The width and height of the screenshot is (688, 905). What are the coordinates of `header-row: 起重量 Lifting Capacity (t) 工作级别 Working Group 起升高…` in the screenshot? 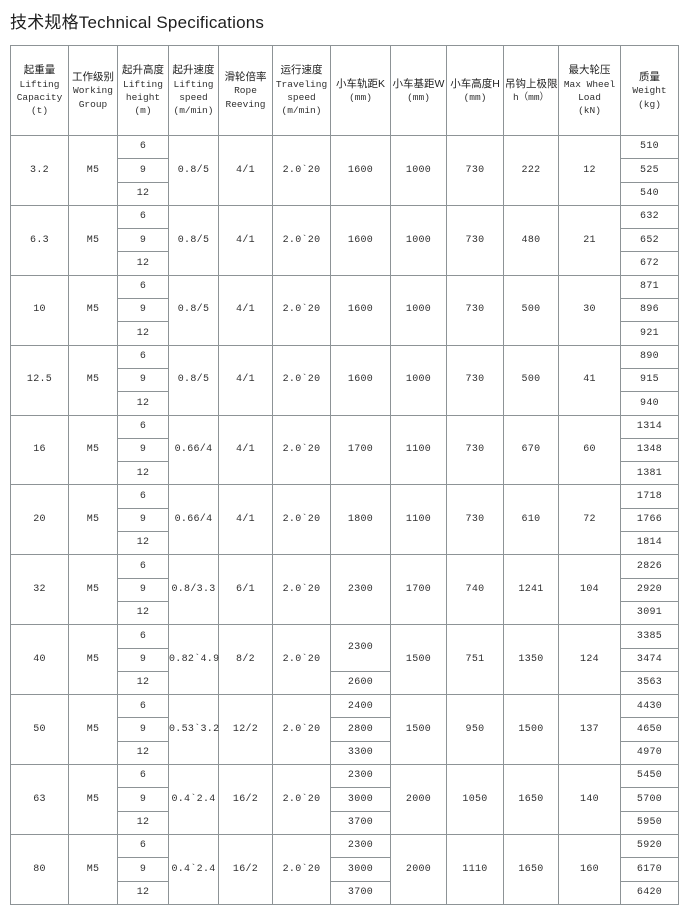 It's located at (344, 90).